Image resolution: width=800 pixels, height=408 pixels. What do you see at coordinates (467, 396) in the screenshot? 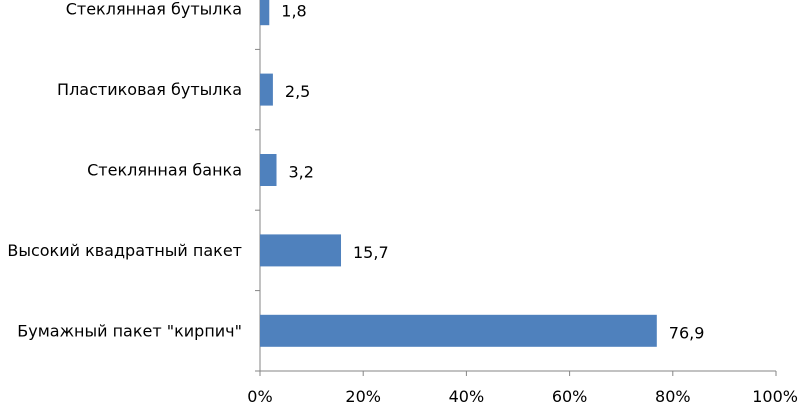
I see `x-tick-label: 40%` at bounding box center [467, 396].